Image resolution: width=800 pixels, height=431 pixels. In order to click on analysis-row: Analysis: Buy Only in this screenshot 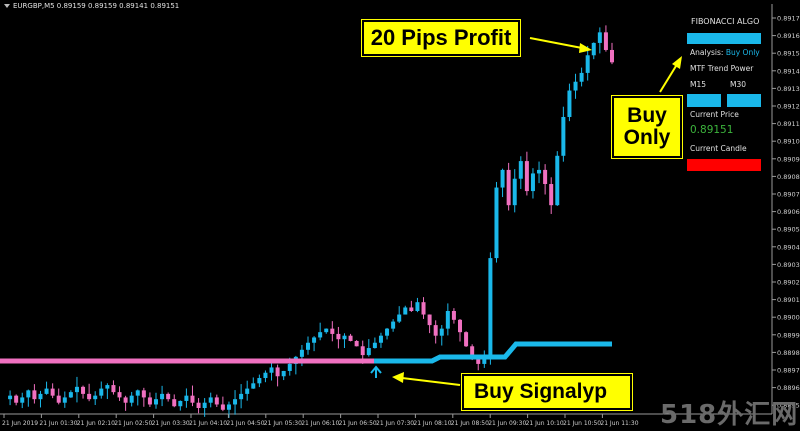, I will do `click(725, 52)`.